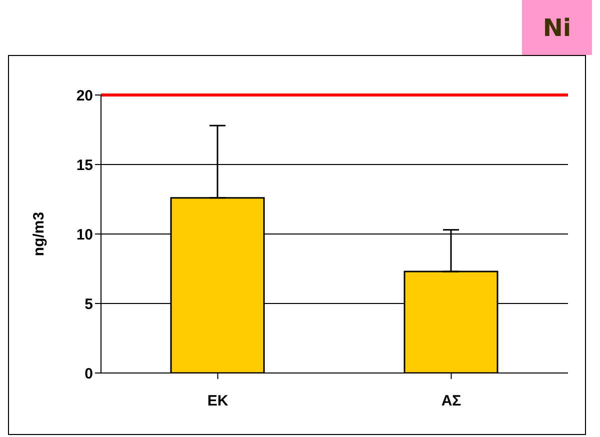  What do you see at coordinates (39, 234) in the screenshot?
I see `y-axis-title: ng/m3` at bounding box center [39, 234].